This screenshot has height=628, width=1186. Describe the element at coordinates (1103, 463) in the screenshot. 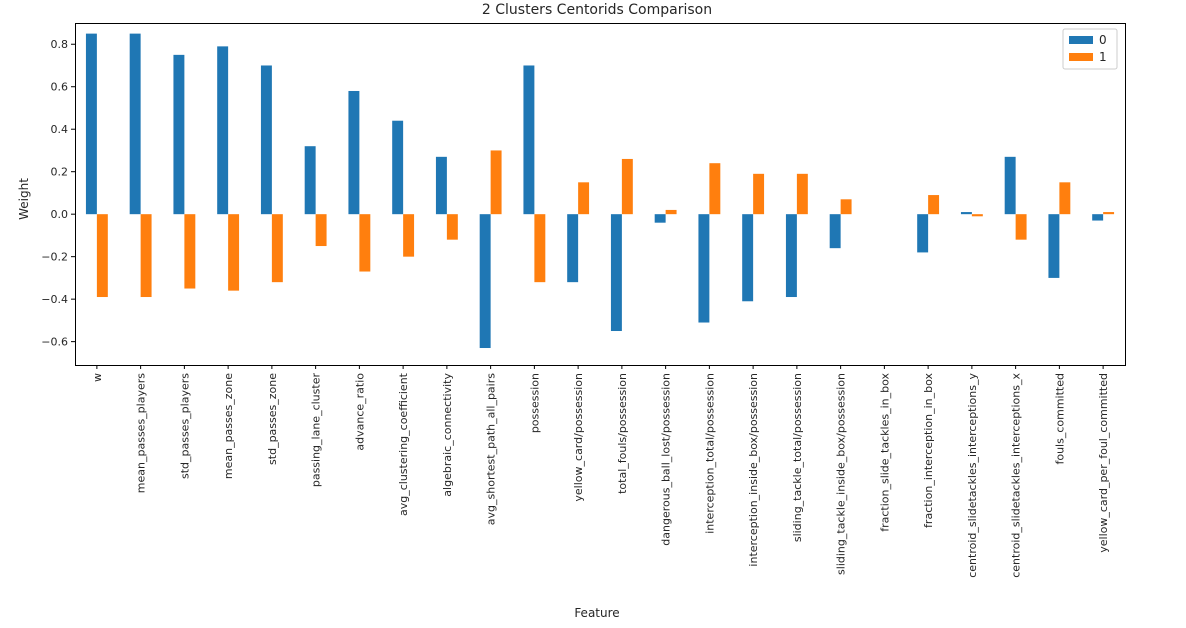

I see `x-tick-label: yellow_card_per_foul_committed` at that location.